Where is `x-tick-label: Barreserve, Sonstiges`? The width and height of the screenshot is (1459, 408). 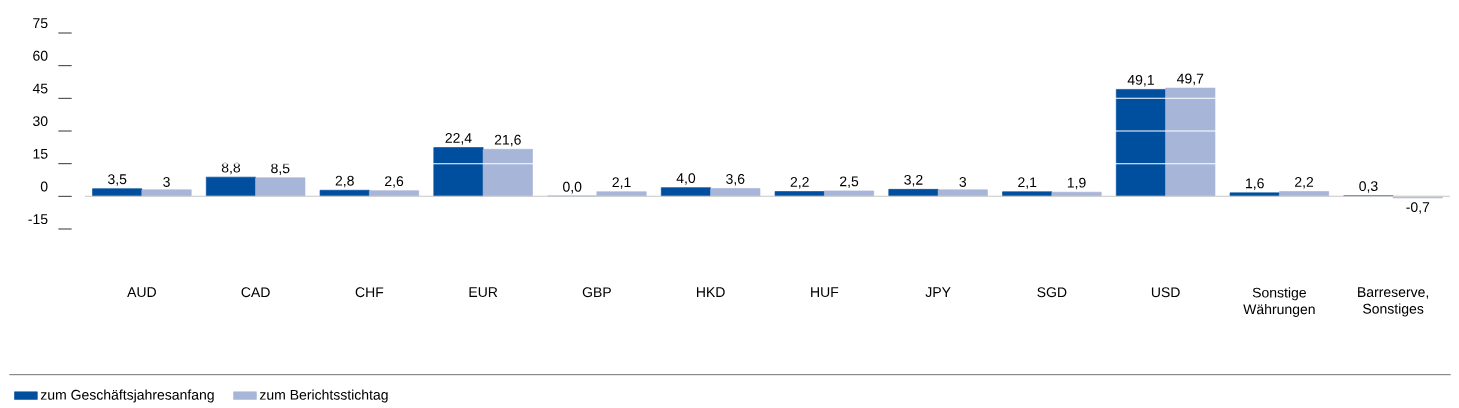 x-tick-label: Barreserve, Sonstiges is located at coordinates (1393, 302).